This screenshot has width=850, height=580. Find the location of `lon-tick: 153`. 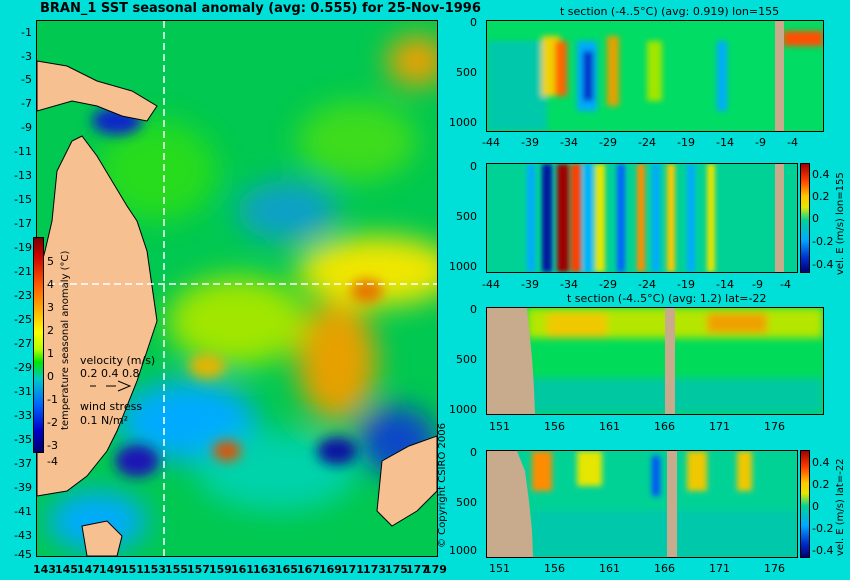

lon-tick: 153 is located at coordinates (154, 569).